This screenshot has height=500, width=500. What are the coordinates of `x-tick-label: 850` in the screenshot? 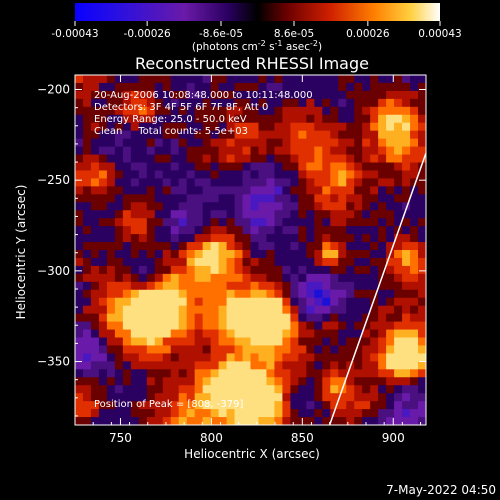 It's located at (302, 438).